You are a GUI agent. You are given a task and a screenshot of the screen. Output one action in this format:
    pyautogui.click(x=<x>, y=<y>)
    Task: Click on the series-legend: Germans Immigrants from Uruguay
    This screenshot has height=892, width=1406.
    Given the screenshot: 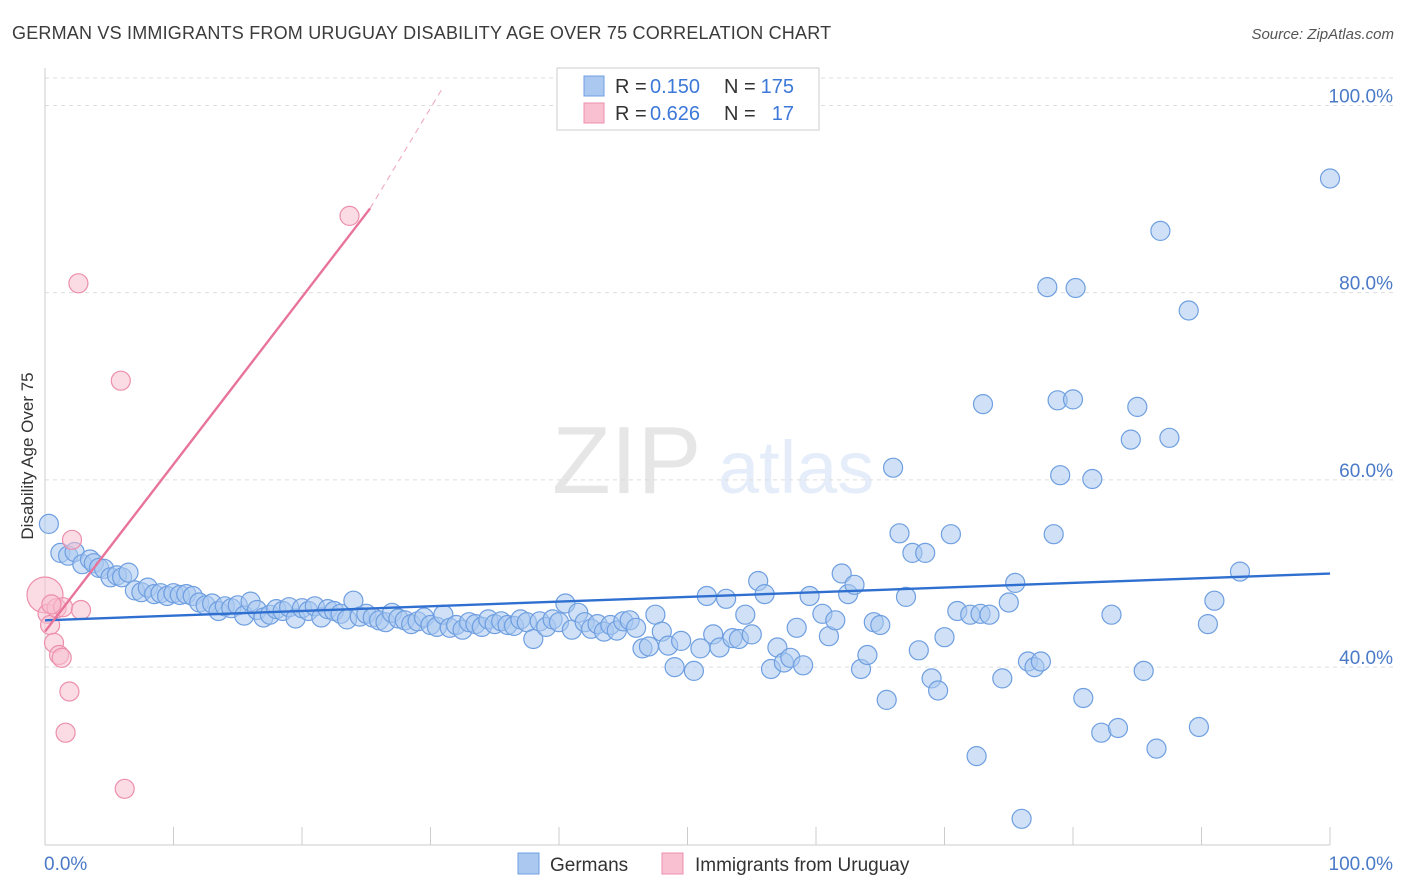 What is the action you would take?
    pyautogui.click(x=713, y=864)
    